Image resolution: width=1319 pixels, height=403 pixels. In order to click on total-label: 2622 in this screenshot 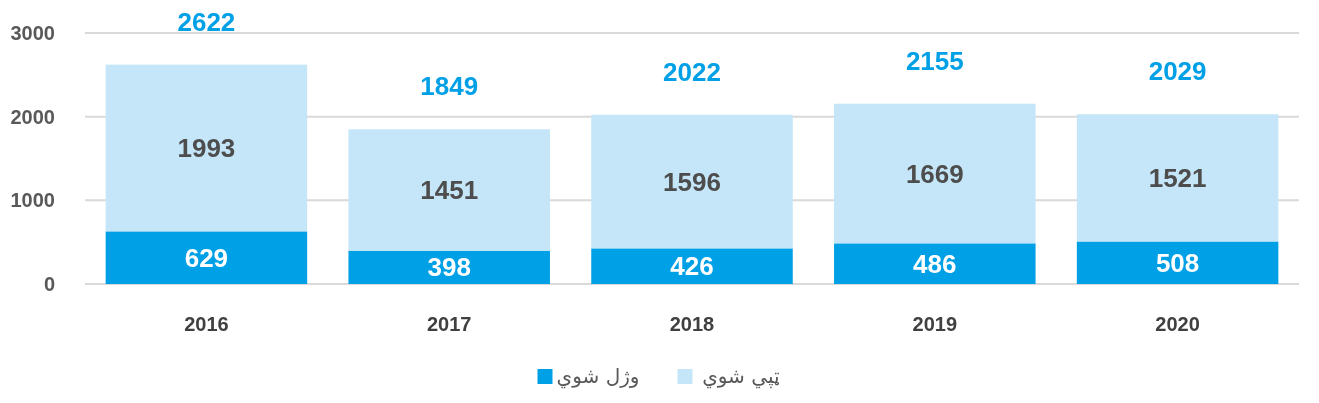, I will do `click(206, 21)`.